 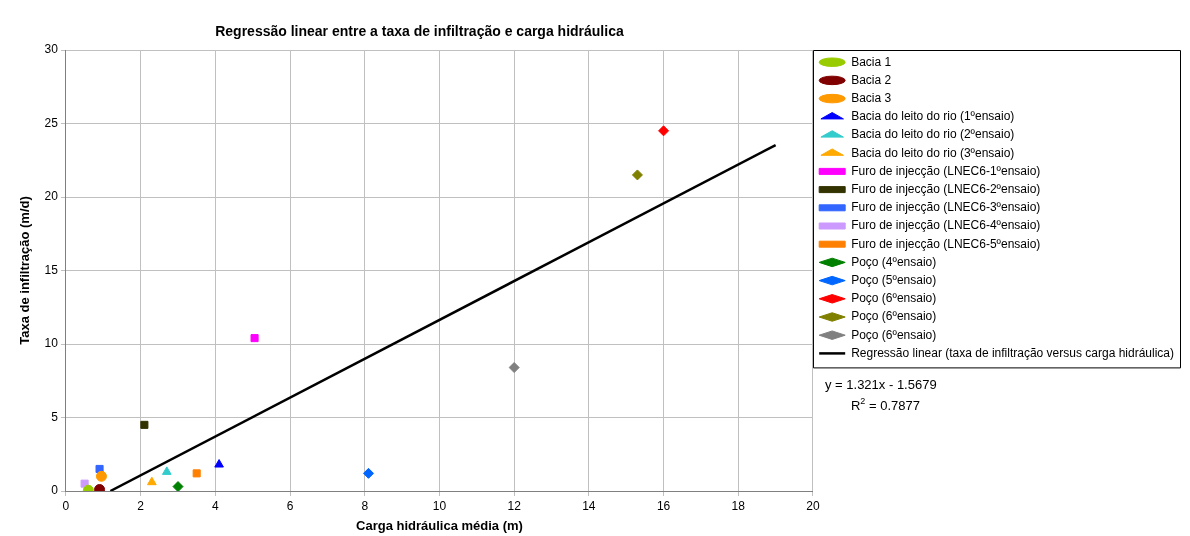 I want to click on x-tick-label: 4, so click(x=216, y=505).